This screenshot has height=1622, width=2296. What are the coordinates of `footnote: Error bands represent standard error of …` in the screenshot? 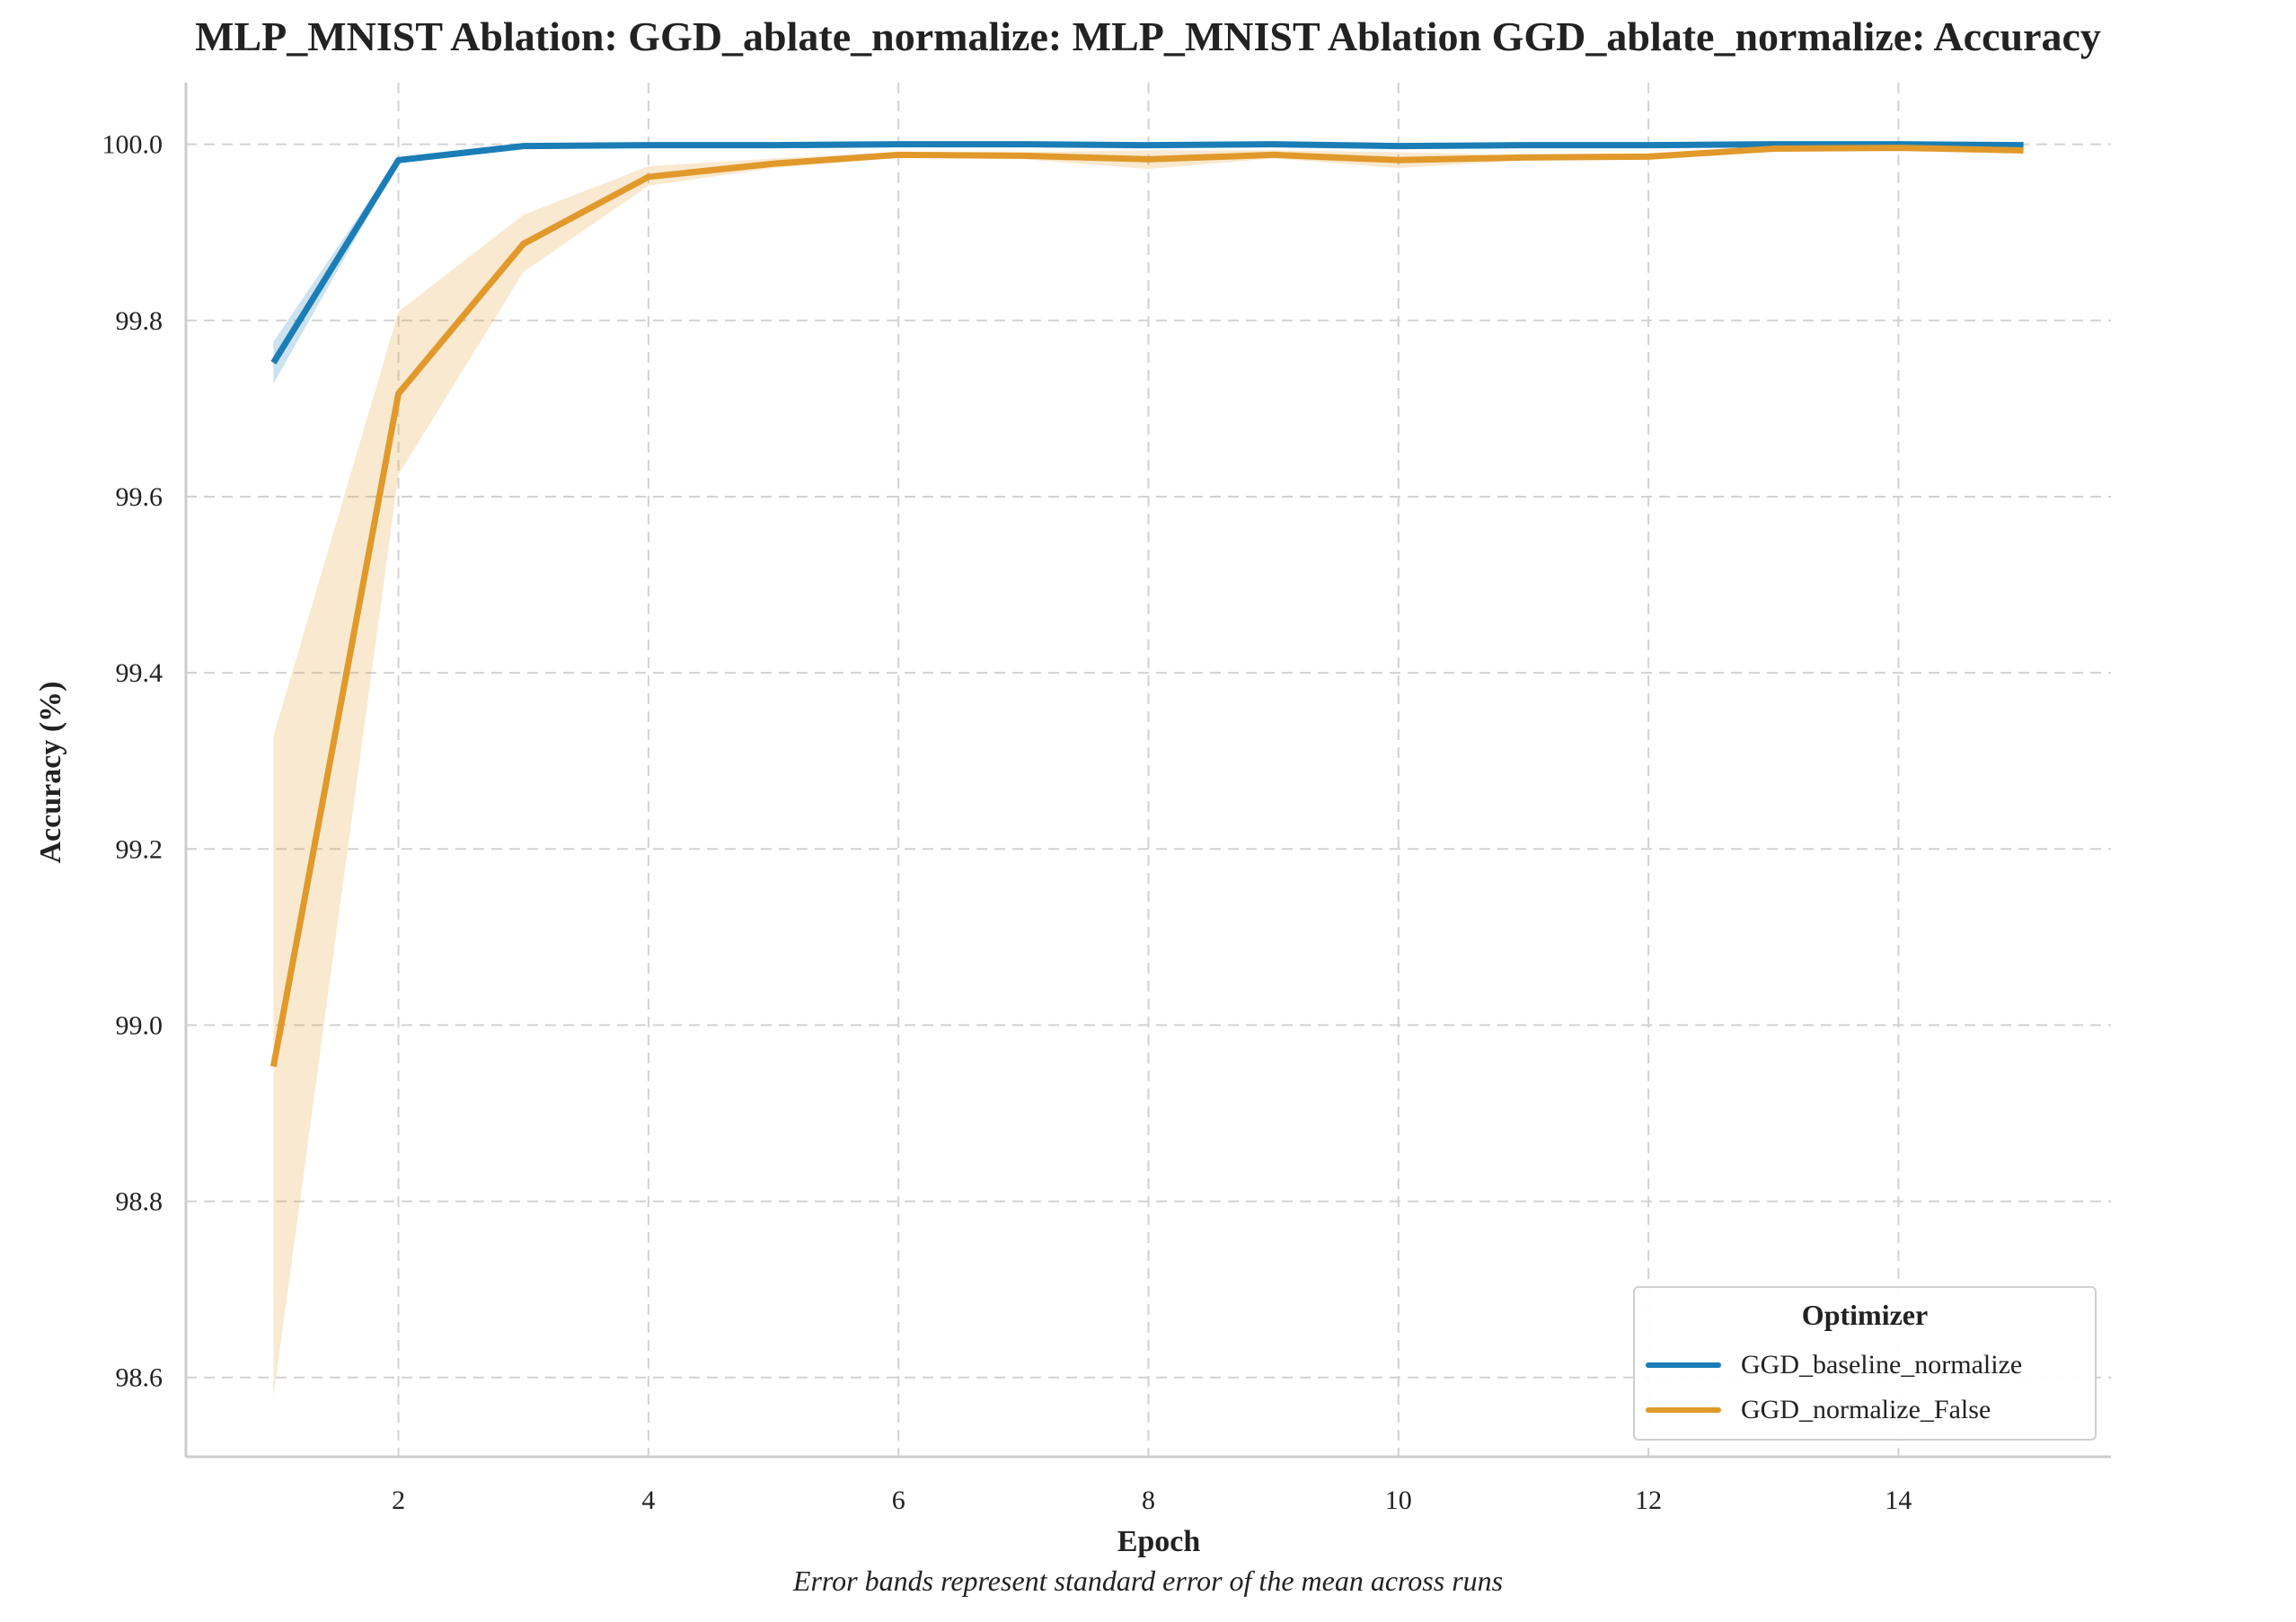 It's located at (1148, 1581).